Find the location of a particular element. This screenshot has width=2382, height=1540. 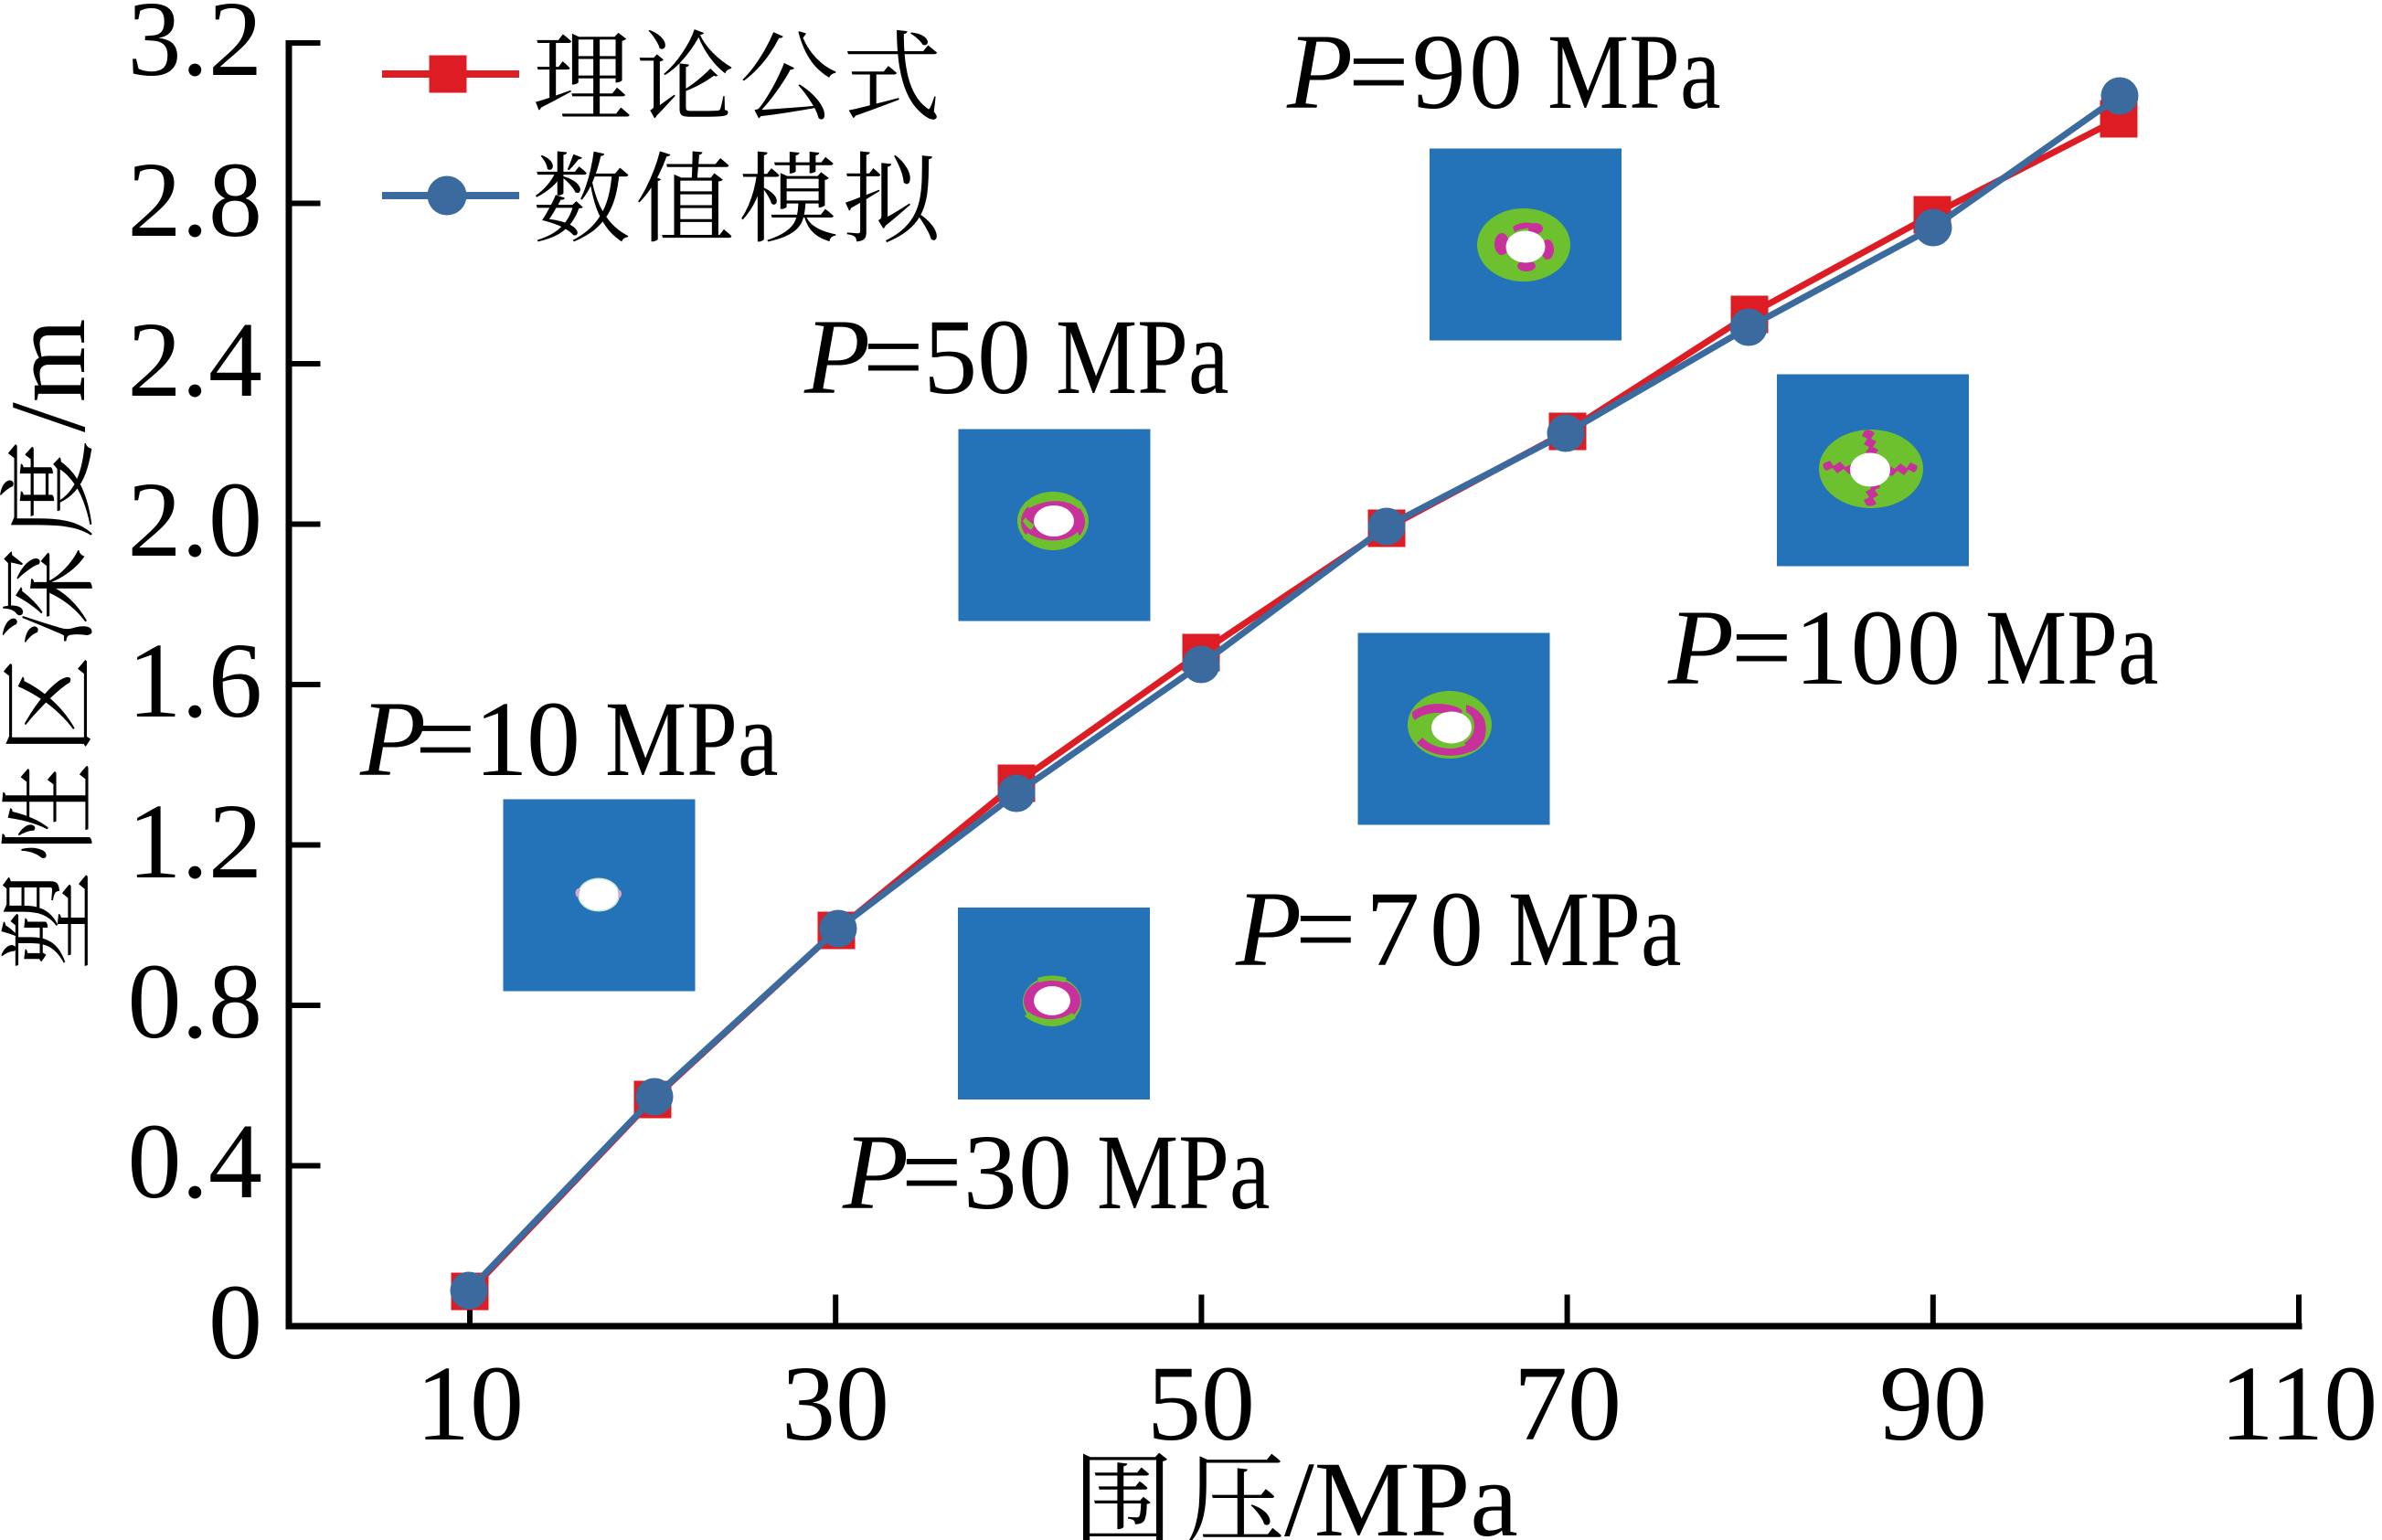

svg-text: 2.4 is located at coordinates (195, 360).